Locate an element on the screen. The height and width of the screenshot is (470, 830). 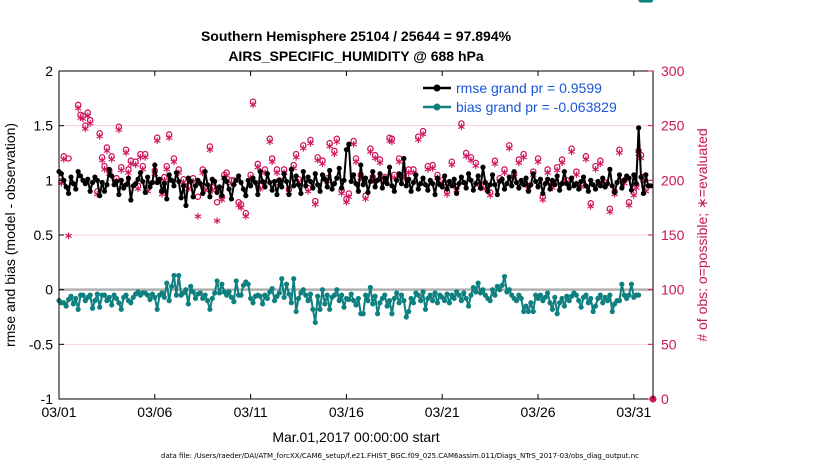
y-tick-label-left: -0.5 is located at coordinates (41, 344).